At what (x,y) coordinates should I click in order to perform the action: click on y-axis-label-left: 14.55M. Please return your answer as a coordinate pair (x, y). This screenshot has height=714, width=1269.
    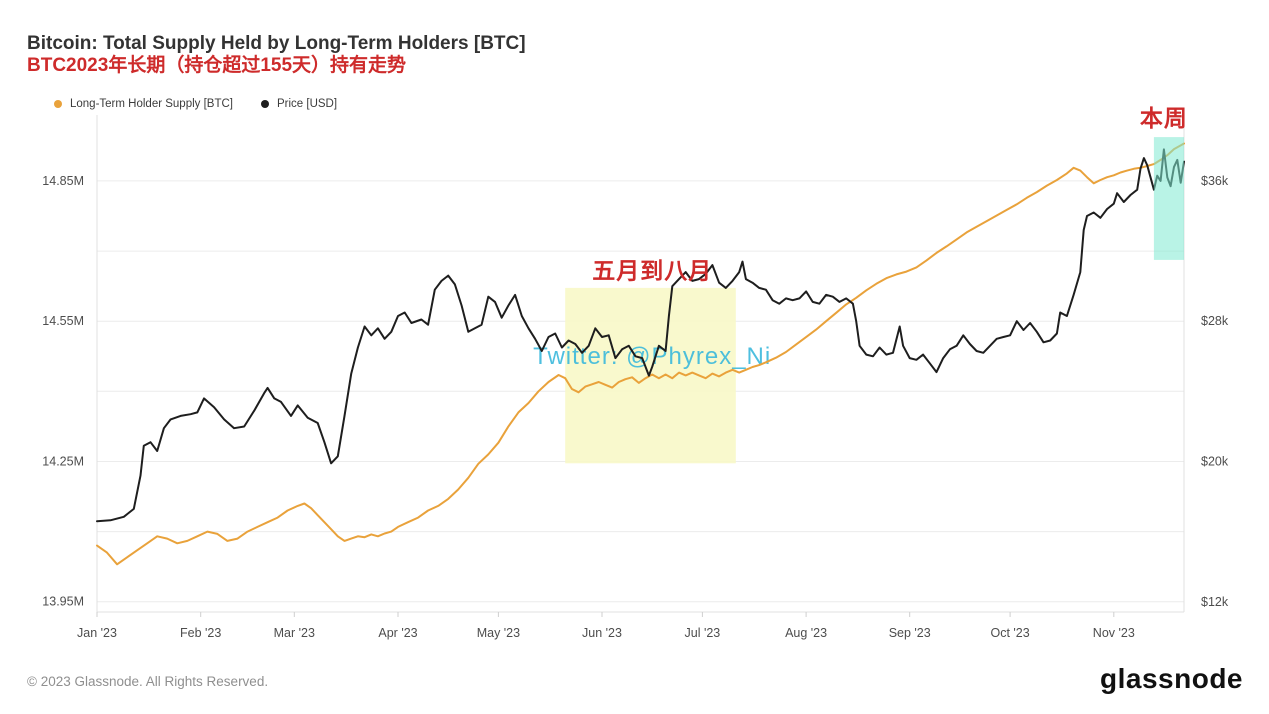
    Looking at the image, I should click on (63, 321).